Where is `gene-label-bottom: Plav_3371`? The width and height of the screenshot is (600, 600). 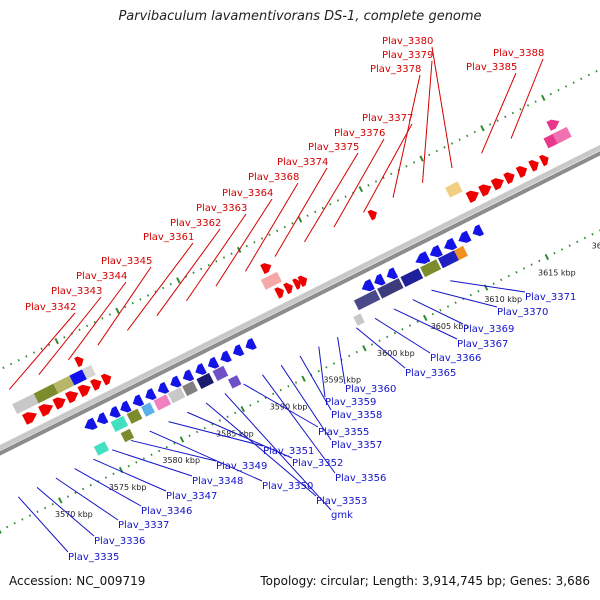
gene-label-bottom: Plav_3371 is located at coordinates (550, 297).